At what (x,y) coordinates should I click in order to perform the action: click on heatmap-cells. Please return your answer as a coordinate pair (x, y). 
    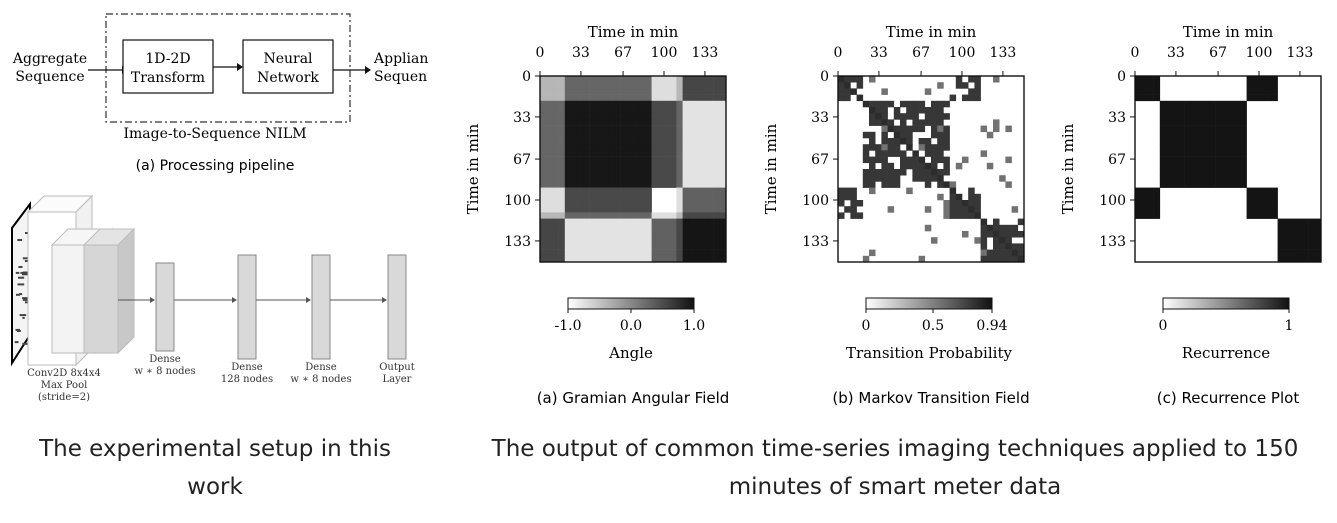
    Looking at the image, I should click on (931, 169).